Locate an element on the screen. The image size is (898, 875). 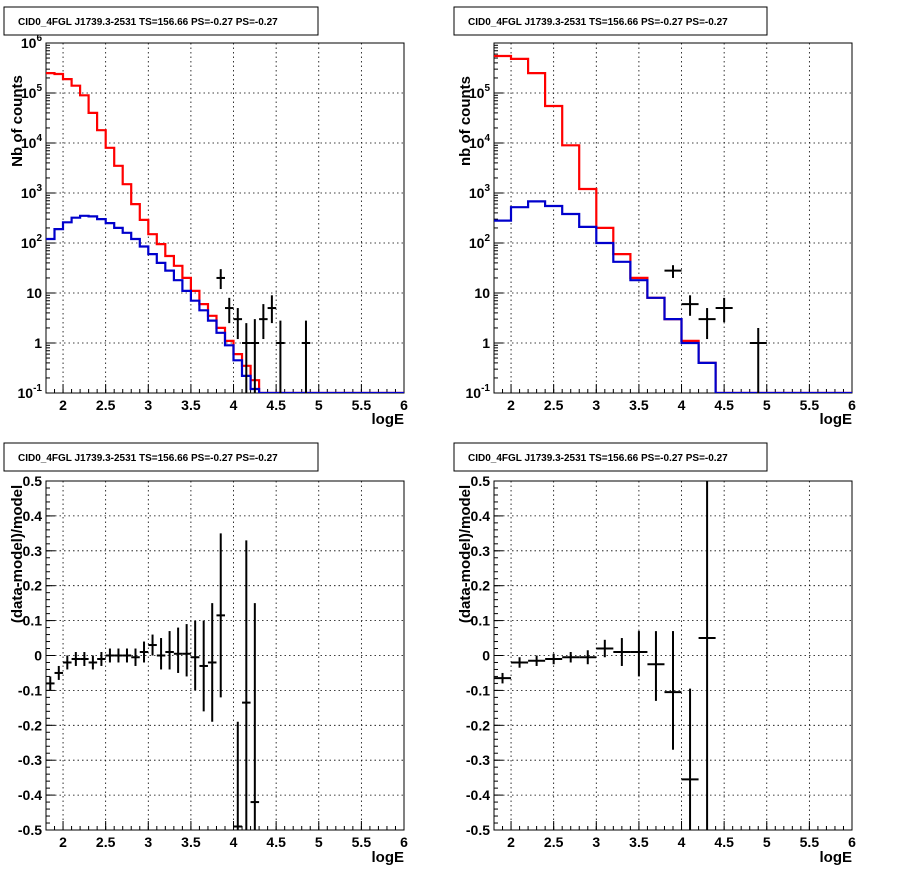
y-axis-label: (data-model)/model is located at coordinates (17, 554).